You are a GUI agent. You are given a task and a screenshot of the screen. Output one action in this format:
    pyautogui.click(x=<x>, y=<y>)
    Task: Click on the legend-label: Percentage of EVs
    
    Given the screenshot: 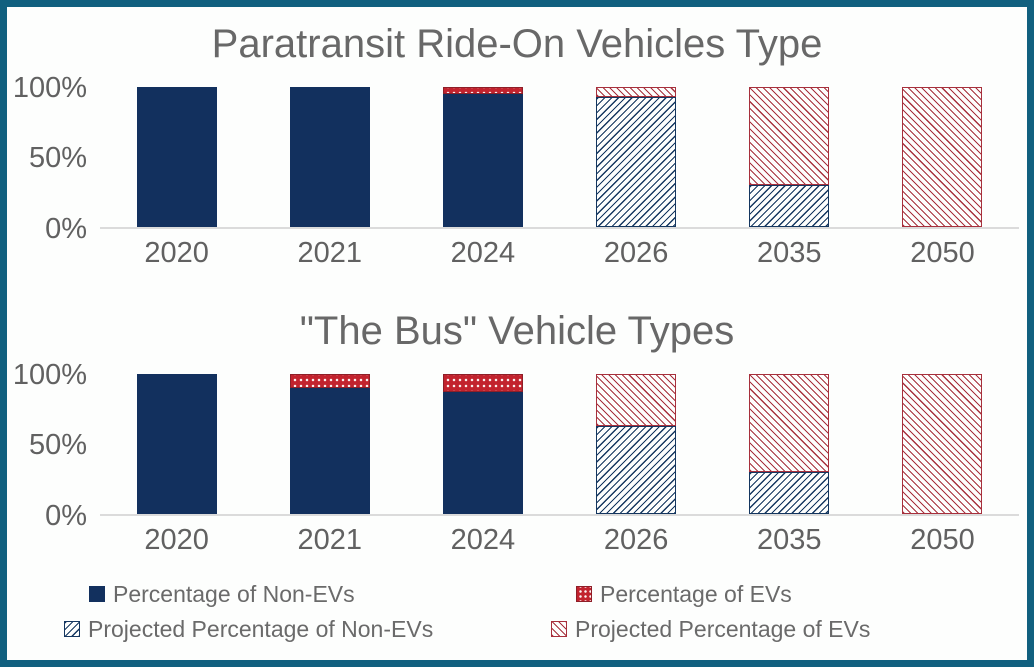 What is the action you would take?
    pyautogui.click(x=696, y=594)
    